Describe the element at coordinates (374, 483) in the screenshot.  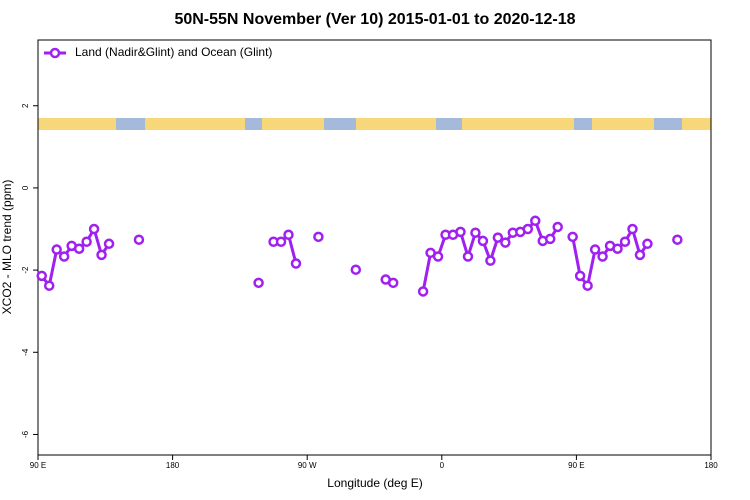
I see `x-axis-label: Longitude (deg E)` at that location.